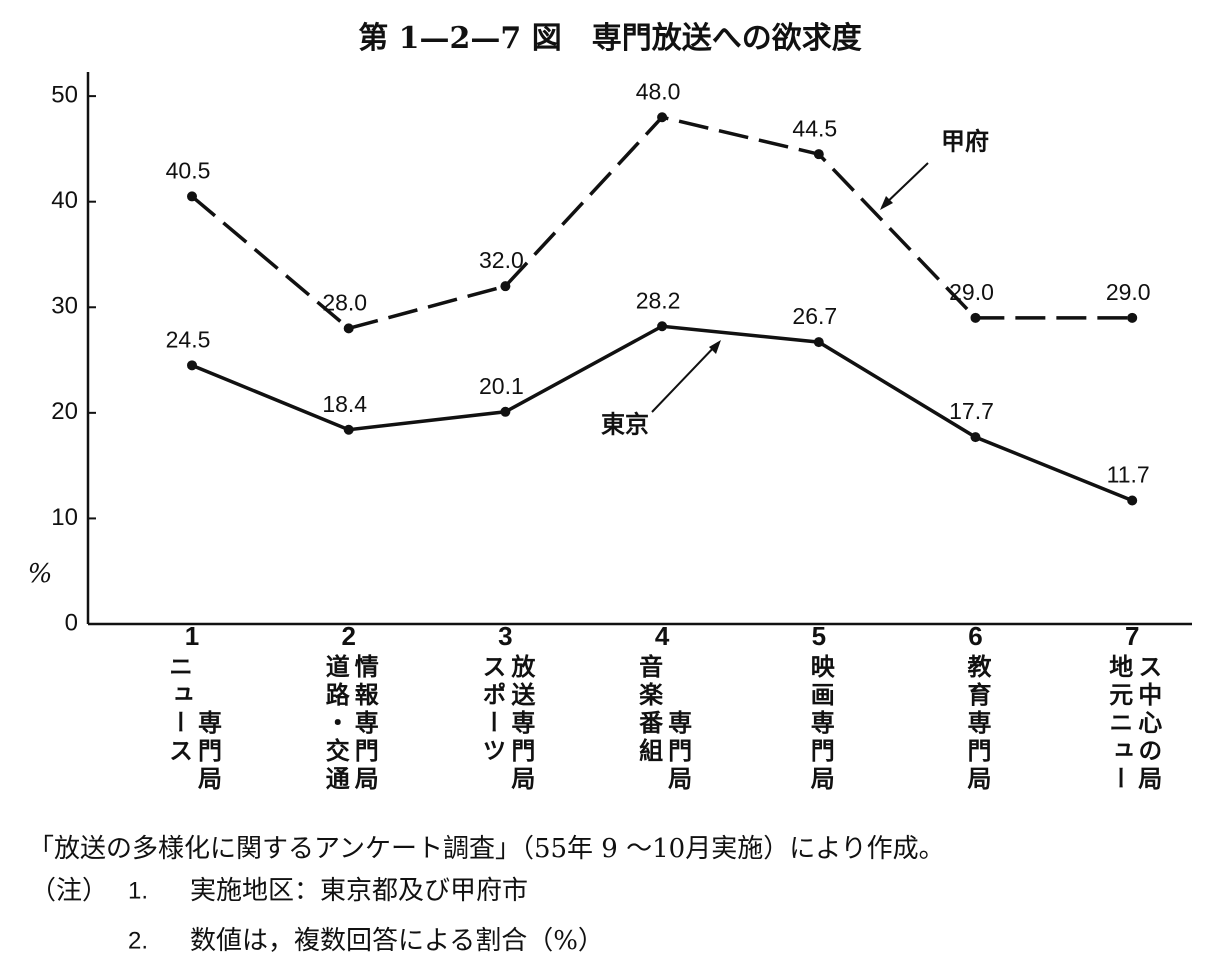 This screenshot has height=969, width=1219. What do you see at coordinates (819, 636) in the screenshot?
I see `x-tick-label: 5` at bounding box center [819, 636].